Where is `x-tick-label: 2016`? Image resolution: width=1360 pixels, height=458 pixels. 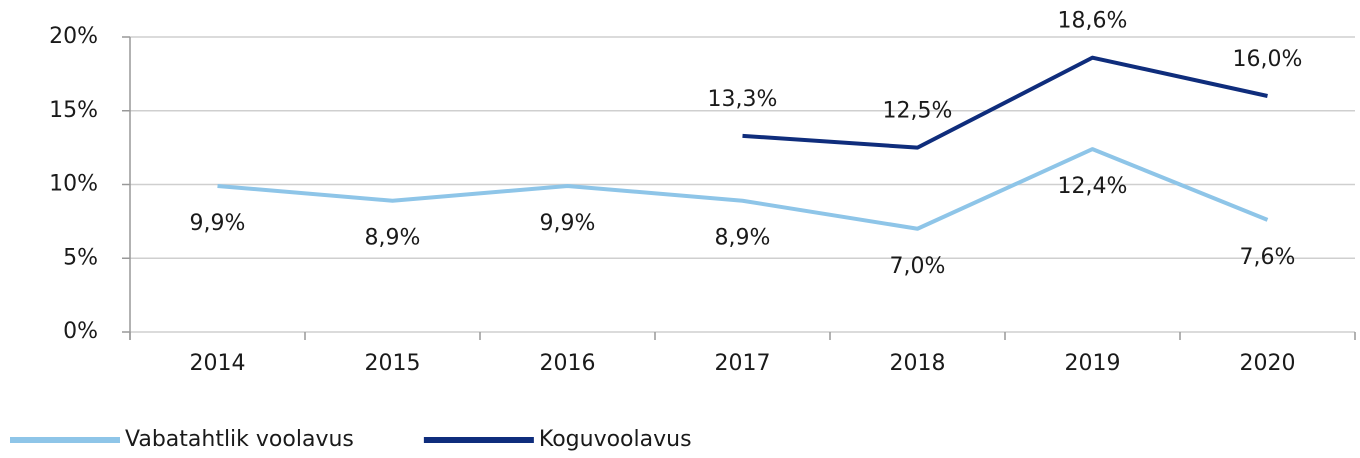 x-tick-label: 2016 is located at coordinates (568, 363).